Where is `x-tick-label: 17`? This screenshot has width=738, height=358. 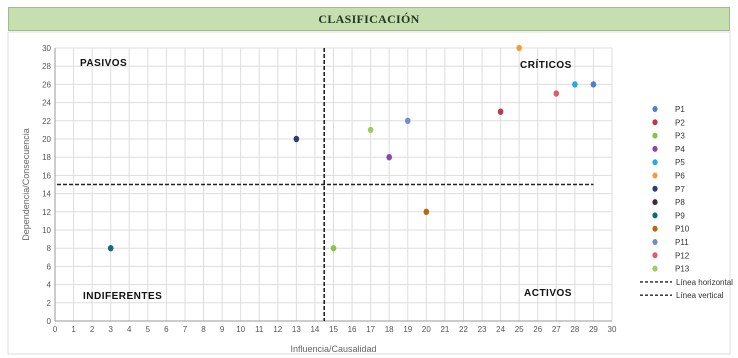
x-tick-label: 17 is located at coordinates (370, 329).